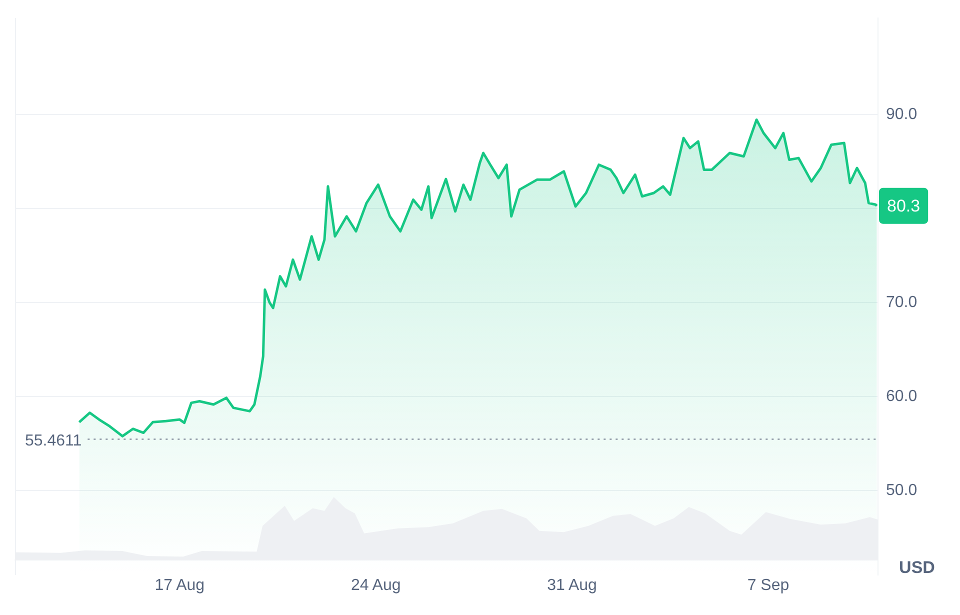 The width and height of the screenshot is (960, 615). What do you see at coordinates (902, 396) in the screenshot?
I see `y-tick-label: 60.0` at bounding box center [902, 396].